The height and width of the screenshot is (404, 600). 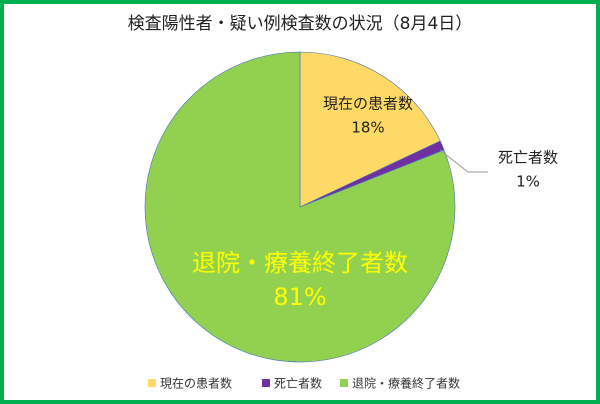 I want to click on chart-title: 検査陽性者・疑い例検査数の状況（8月4日）, so click(x=300, y=24).